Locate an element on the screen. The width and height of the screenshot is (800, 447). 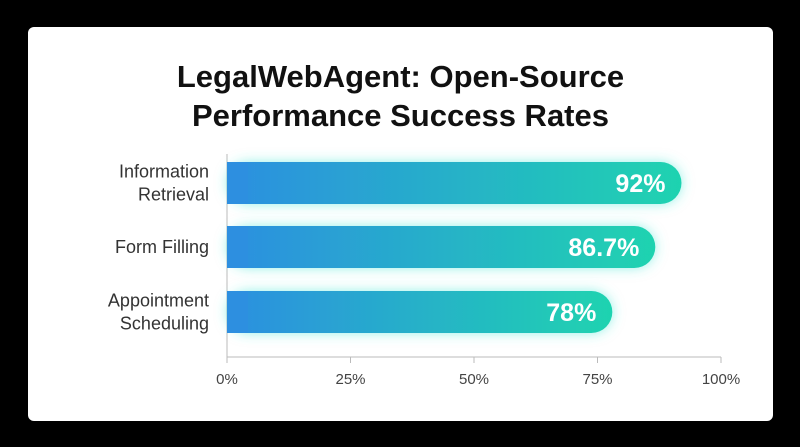
category-label: Retrieval is located at coordinates (173, 195).